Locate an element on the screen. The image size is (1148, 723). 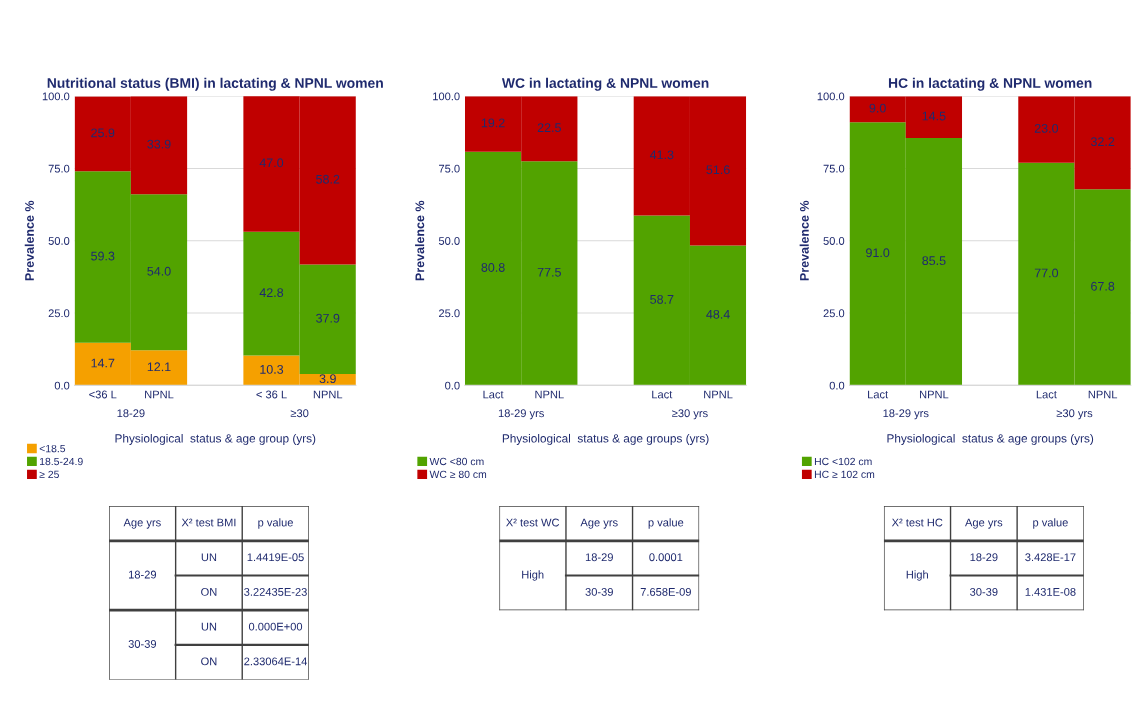
data-label: 54.0 is located at coordinates (159, 271).